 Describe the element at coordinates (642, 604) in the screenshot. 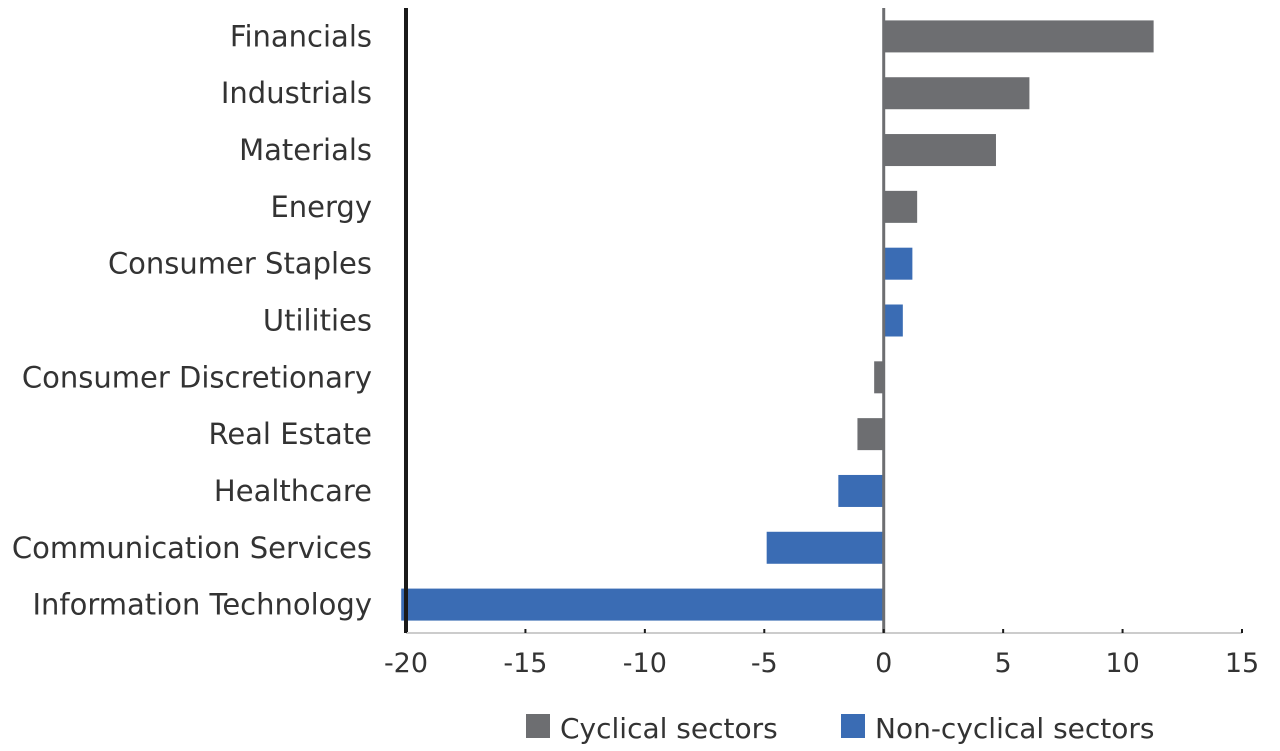

I see `bar-information-technology` at that location.